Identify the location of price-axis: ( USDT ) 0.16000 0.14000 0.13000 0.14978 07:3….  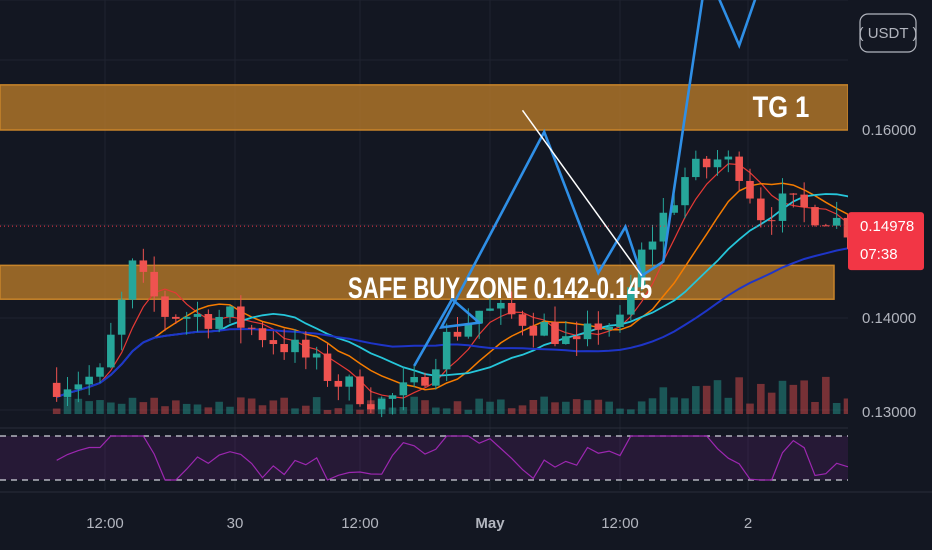
(890, 275).